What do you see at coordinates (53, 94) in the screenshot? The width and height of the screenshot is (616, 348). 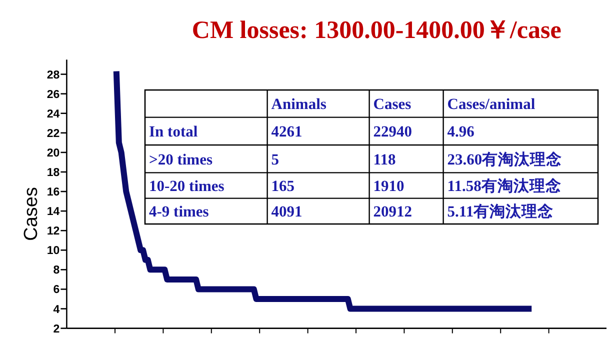 I see `y-tick-label: 26` at bounding box center [53, 94].